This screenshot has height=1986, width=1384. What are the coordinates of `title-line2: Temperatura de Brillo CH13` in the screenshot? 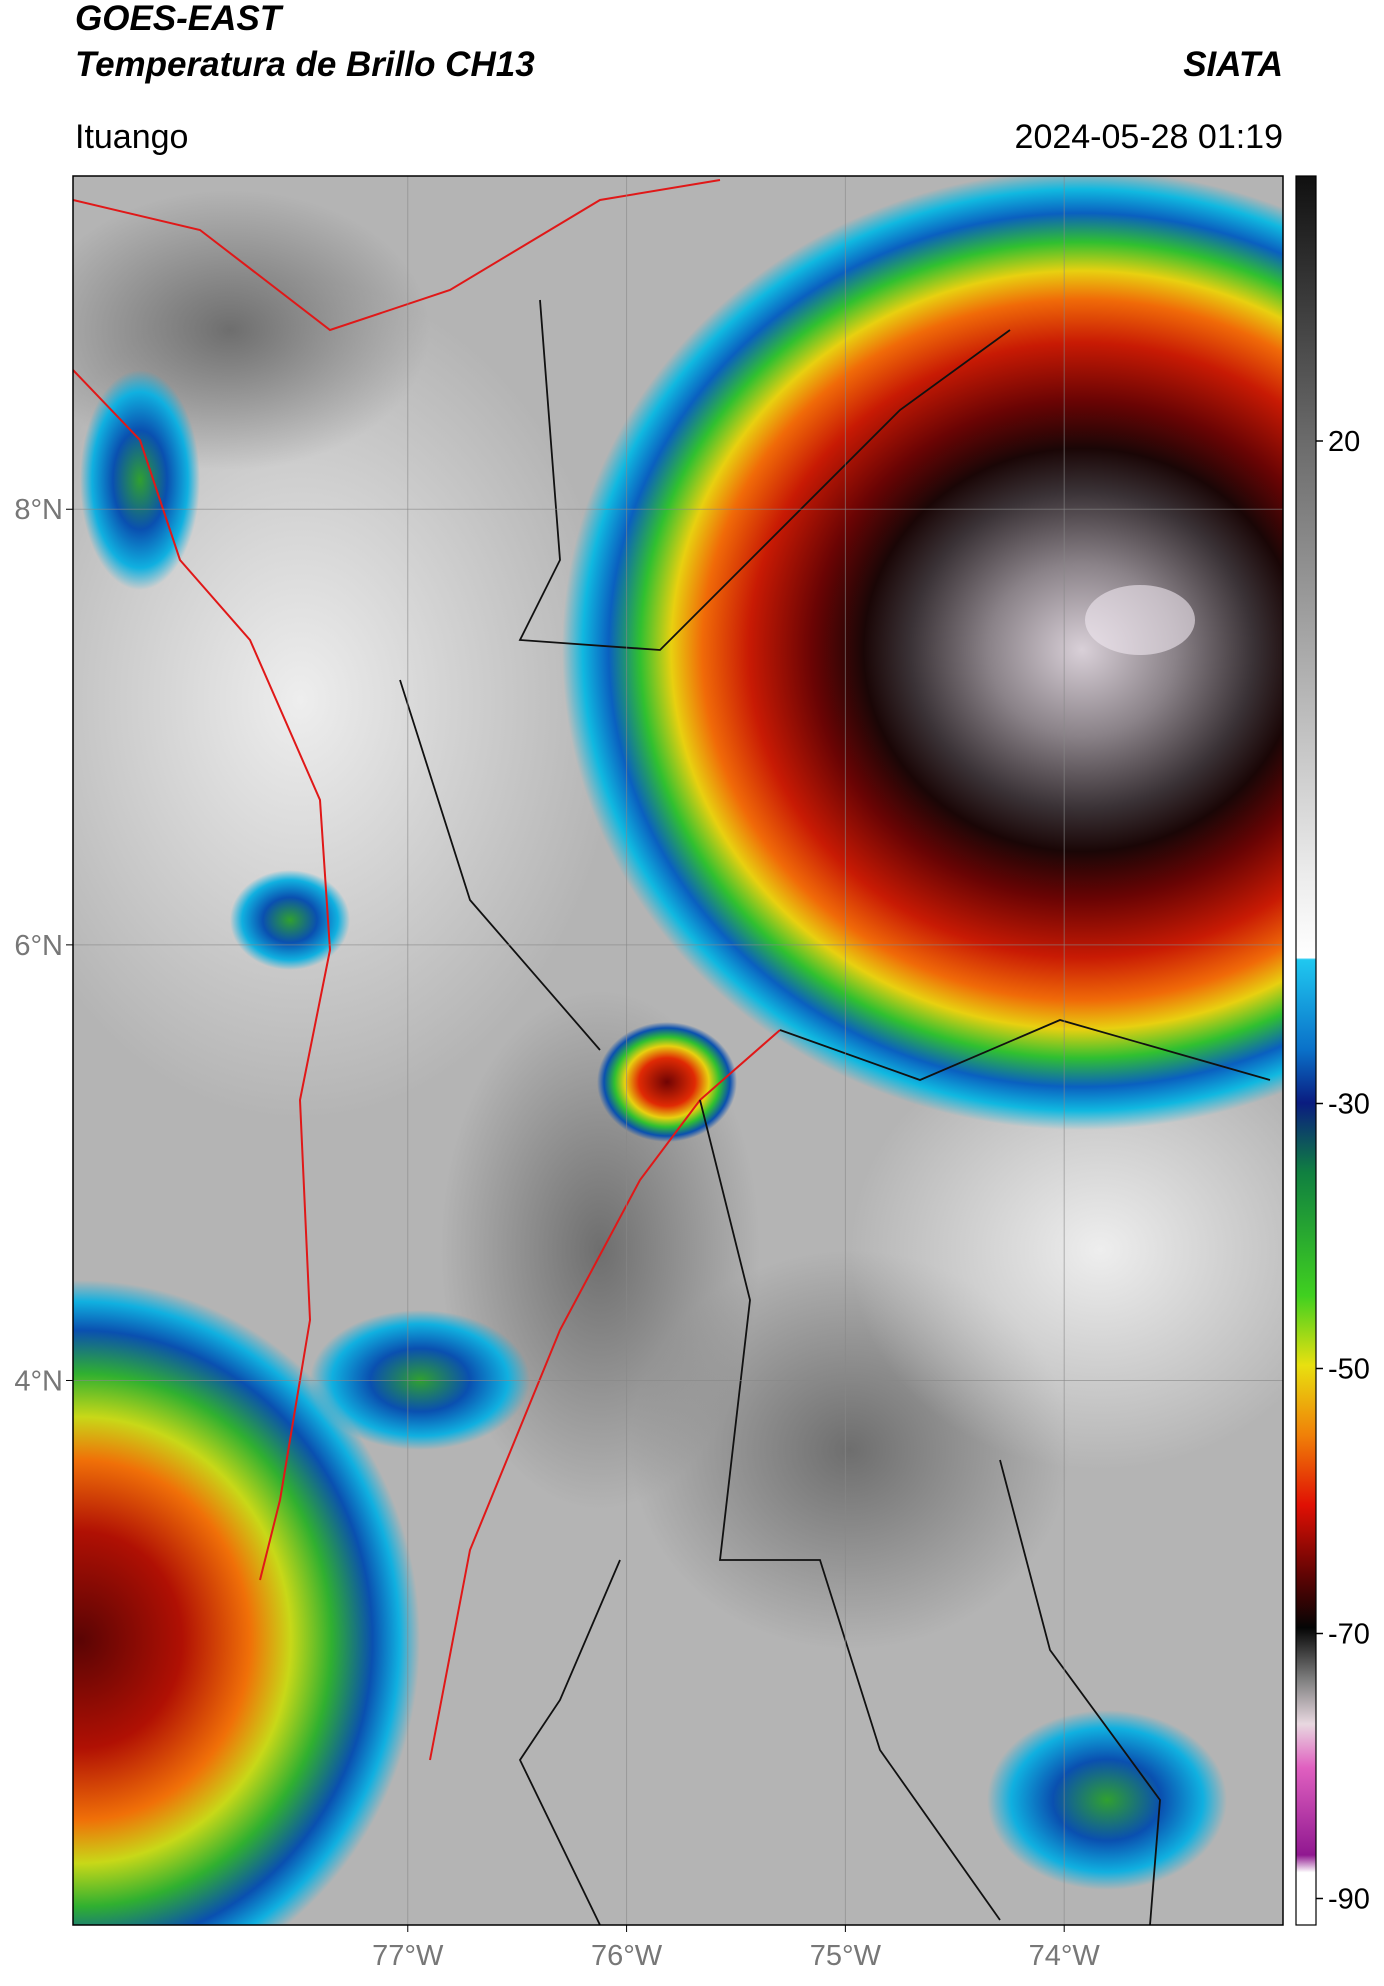 It's located at (305, 64).